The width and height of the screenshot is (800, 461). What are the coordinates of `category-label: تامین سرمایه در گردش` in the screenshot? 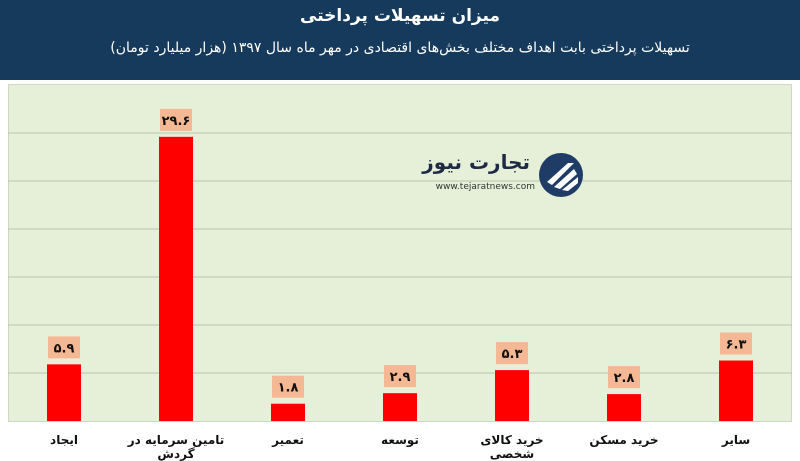 It's located at (176, 447).